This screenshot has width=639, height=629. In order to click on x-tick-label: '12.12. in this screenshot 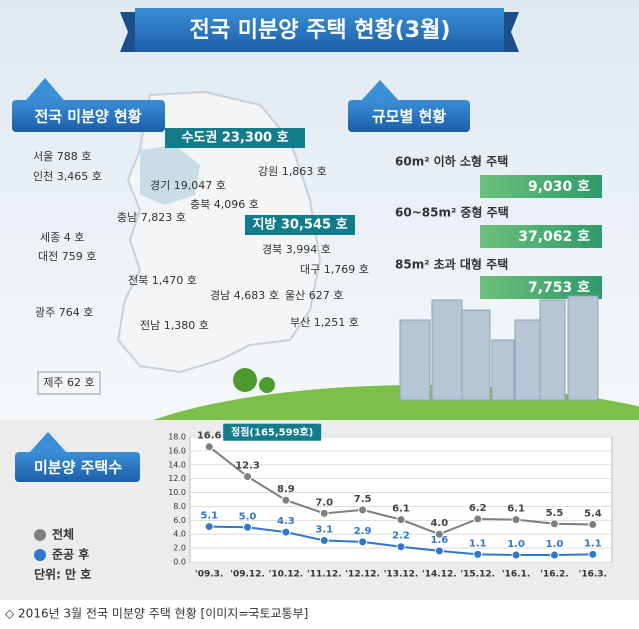, I will do `click(362, 575)`.